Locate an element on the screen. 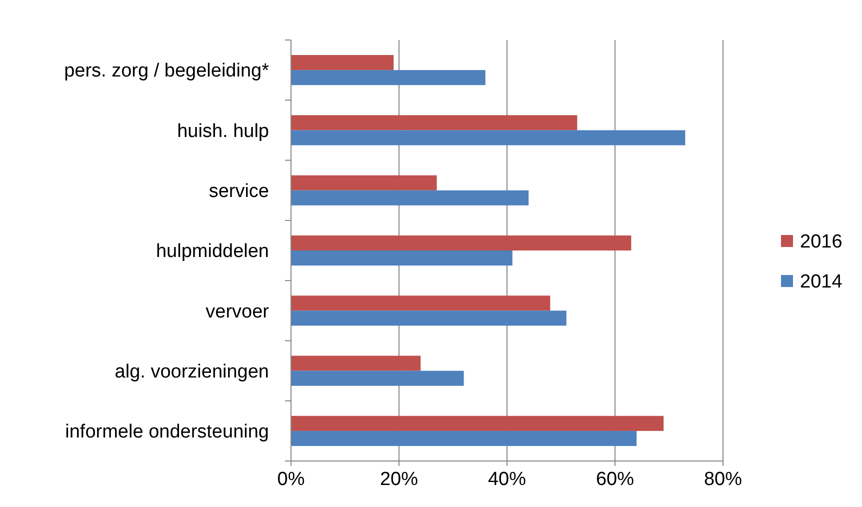  y-tick-label: pers. zorg / begeleiding* is located at coordinates (167, 71).